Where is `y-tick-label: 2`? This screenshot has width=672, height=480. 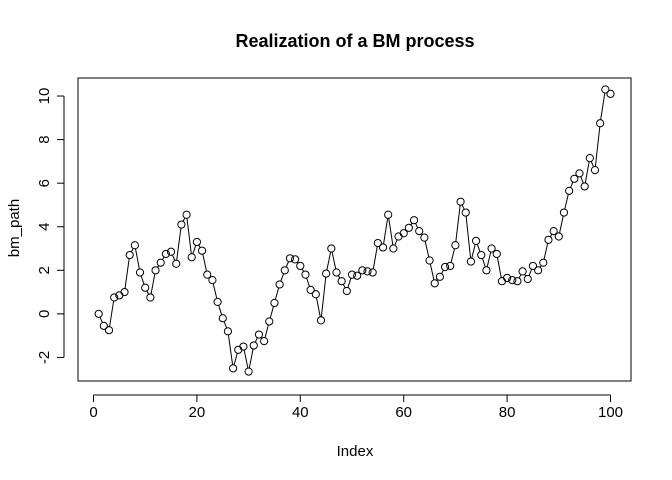 y-tick-label: 2 is located at coordinates (44, 270).